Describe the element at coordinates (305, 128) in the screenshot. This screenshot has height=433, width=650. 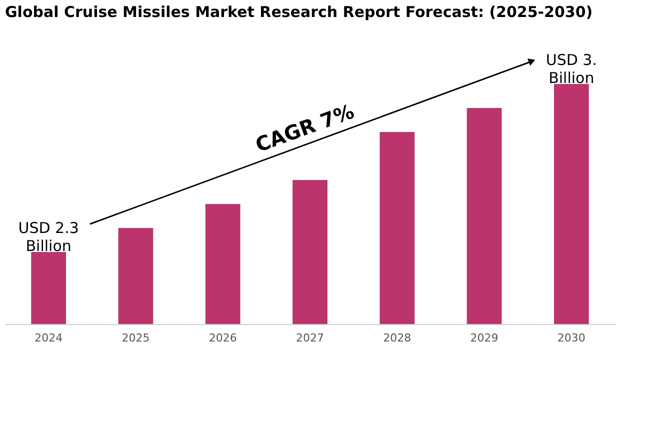
I see `annotation: CAGR 7%` at that location.